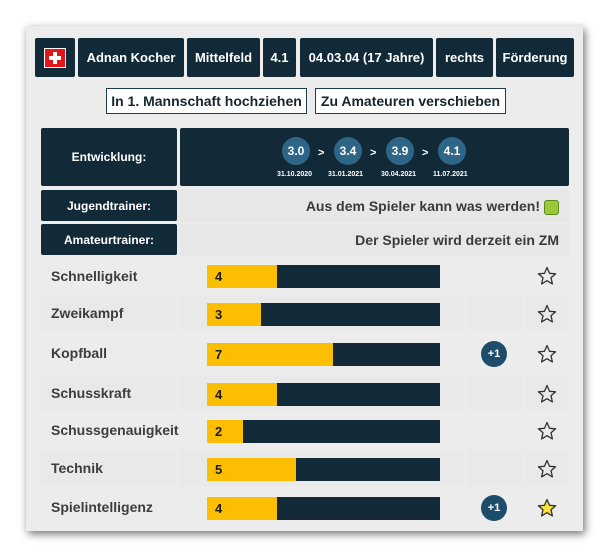 Image resolution: width=609 pixels, height=558 pixels. Describe the element at coordinates (115, 430) in the screenshot. I see `skill-name: Schussgenauigkeit` at that location.